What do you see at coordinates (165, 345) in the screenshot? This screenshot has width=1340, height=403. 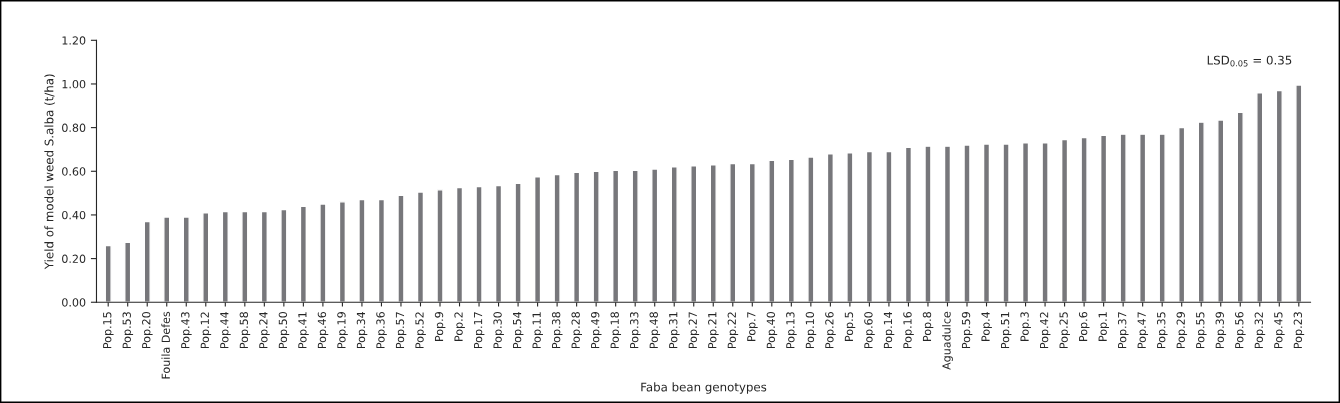 I see `x-tick-label: Fouila Defes` at bounding box center [165, 345].